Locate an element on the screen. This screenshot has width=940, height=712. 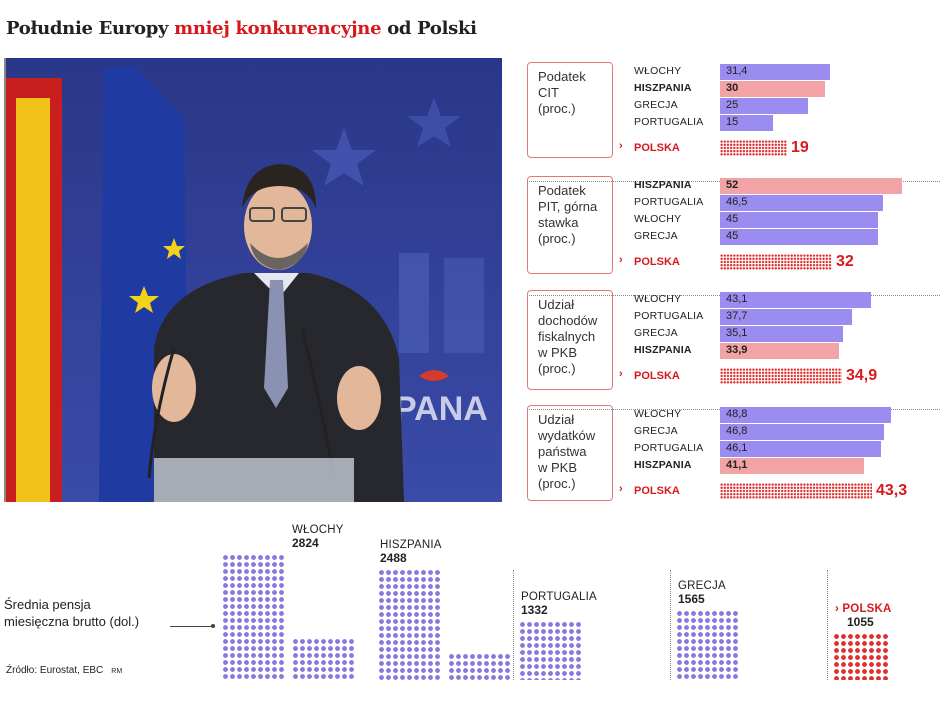
pension-leader-dot is located at coordinates (213, 626).